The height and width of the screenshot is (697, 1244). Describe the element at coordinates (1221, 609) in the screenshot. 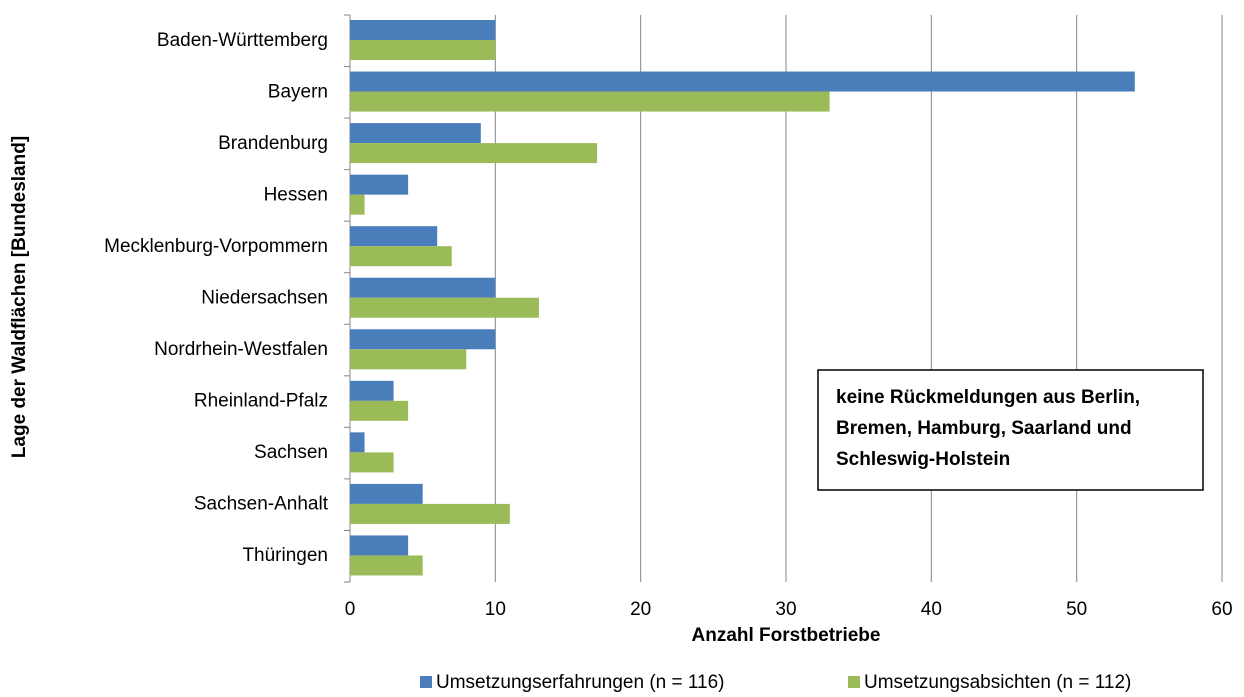

I see `x-tick-label: 60` at that location.